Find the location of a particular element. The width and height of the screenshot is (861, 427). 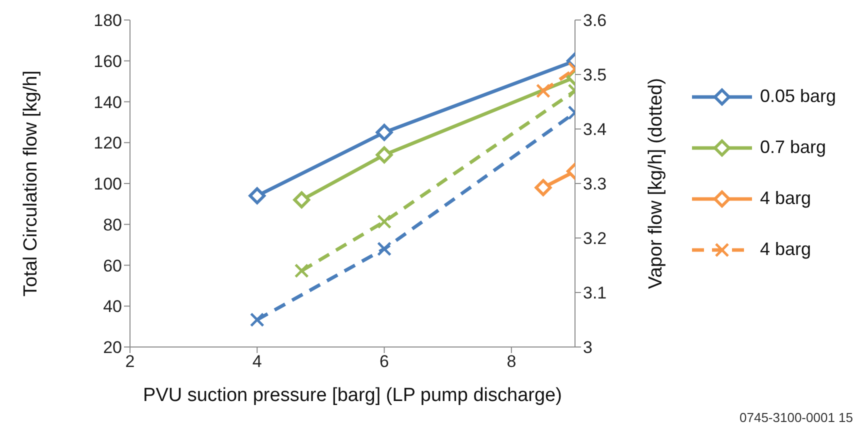

y-tick-label: 80 is located at coordinates (112, 224).